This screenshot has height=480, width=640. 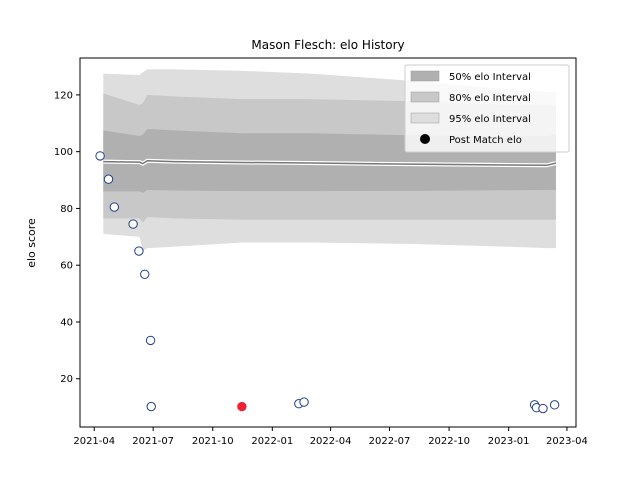 What do you see at coordinates (490, 77) in the screenshot?
I see `legend-label-0: 50% elo Interval` at bounding box center [490, 77].